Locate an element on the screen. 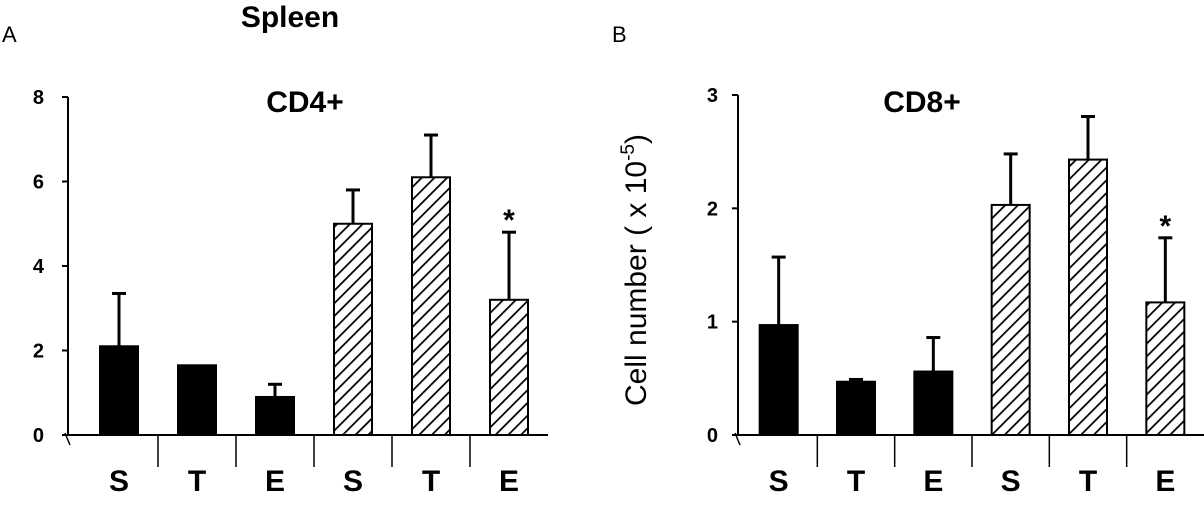 This screenshot has height=507, width=1204. panel-b-y-tick-label: 3 is located at coordinates (712, 96).